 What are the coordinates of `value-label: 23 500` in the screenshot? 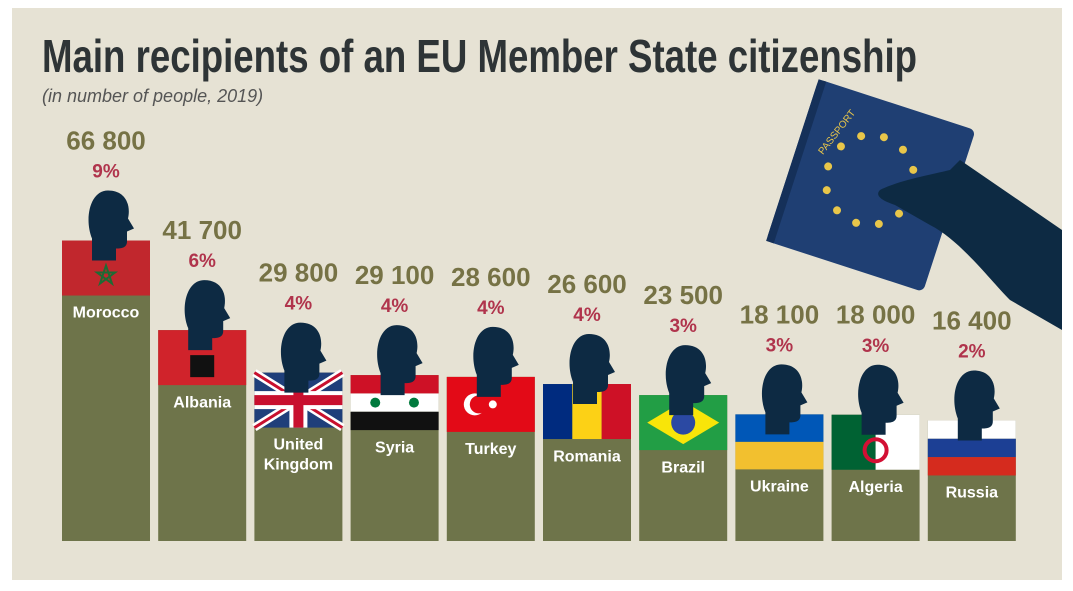 It's located at (683, 295).